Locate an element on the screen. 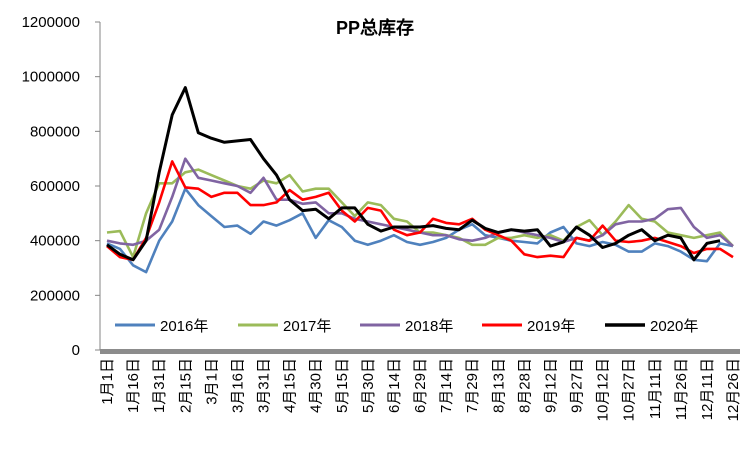  x-axis is located at coordinates (420, 351).